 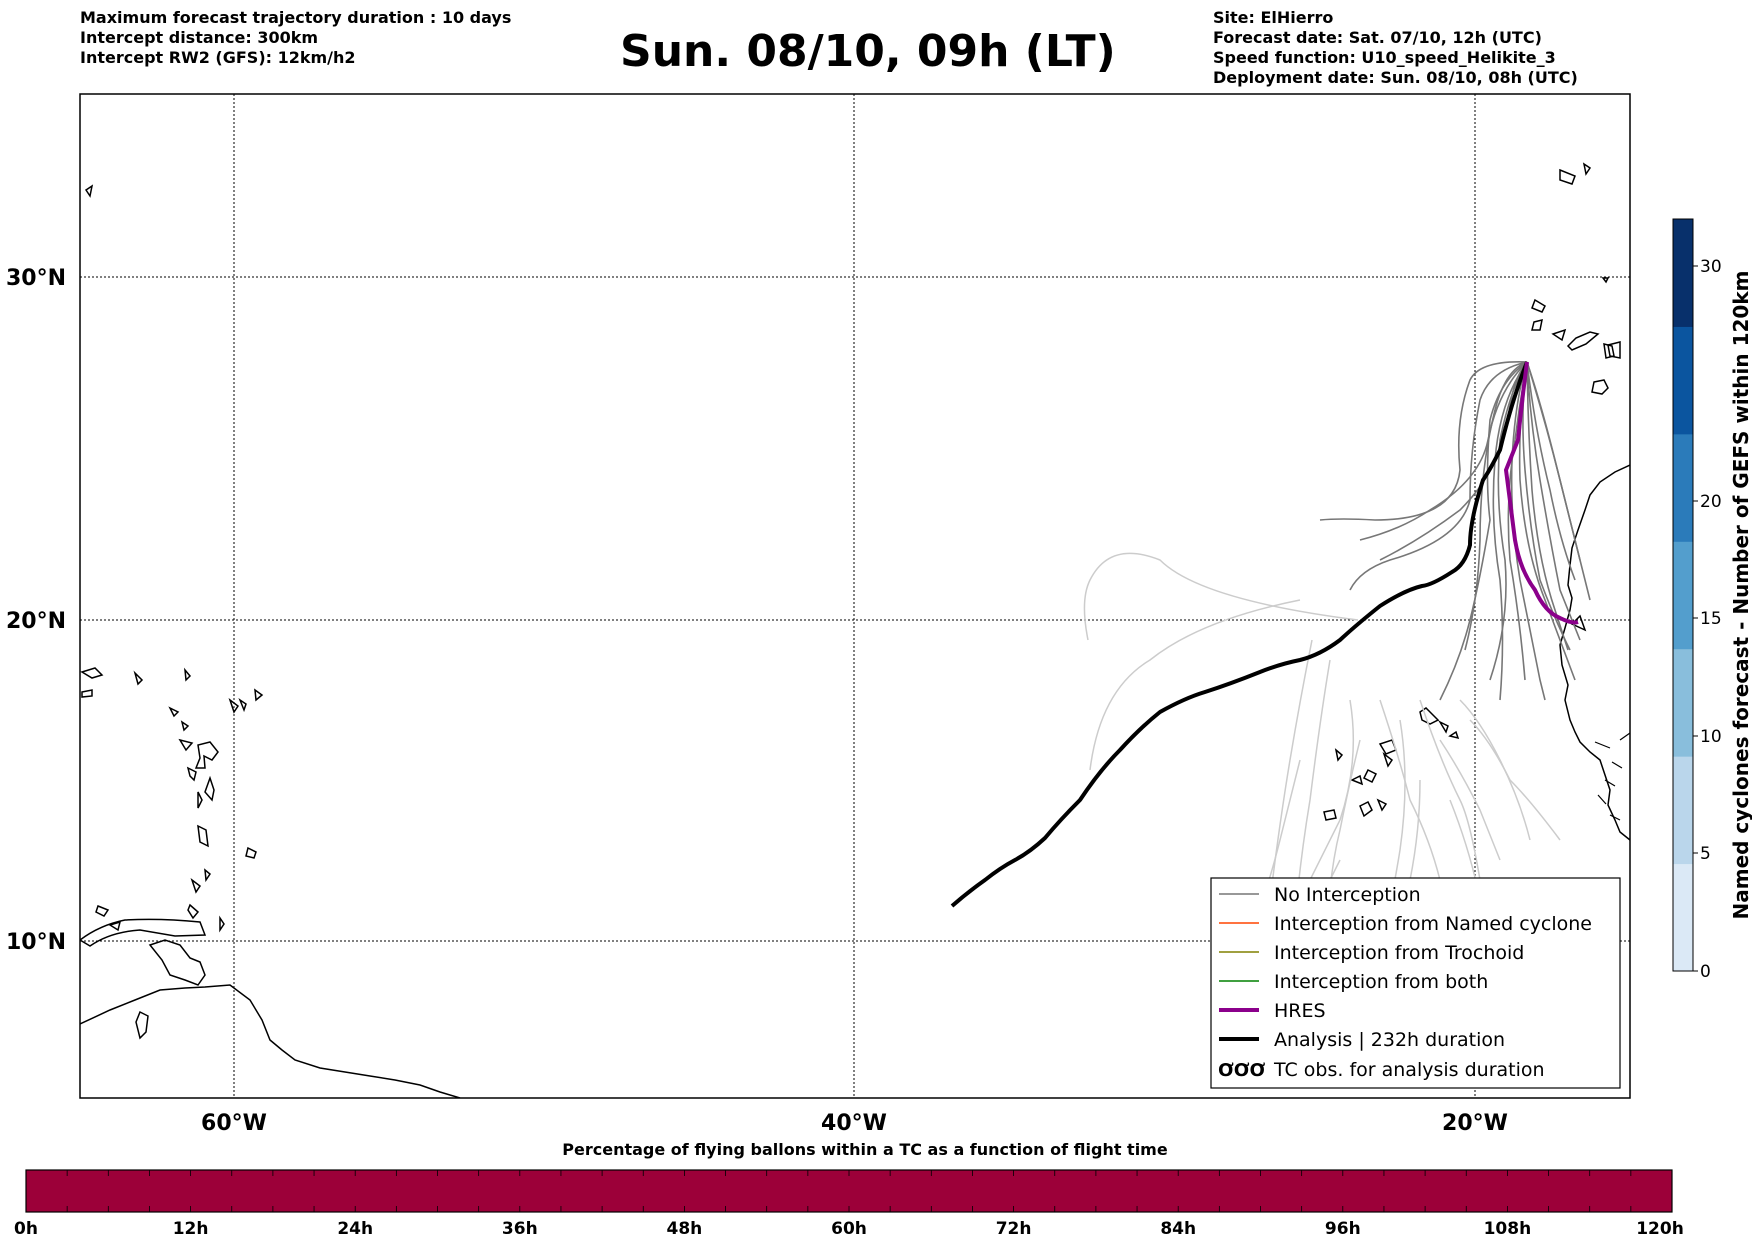 I want to click on colorbar-tick-label: 10, so click(x=1711, y=737).